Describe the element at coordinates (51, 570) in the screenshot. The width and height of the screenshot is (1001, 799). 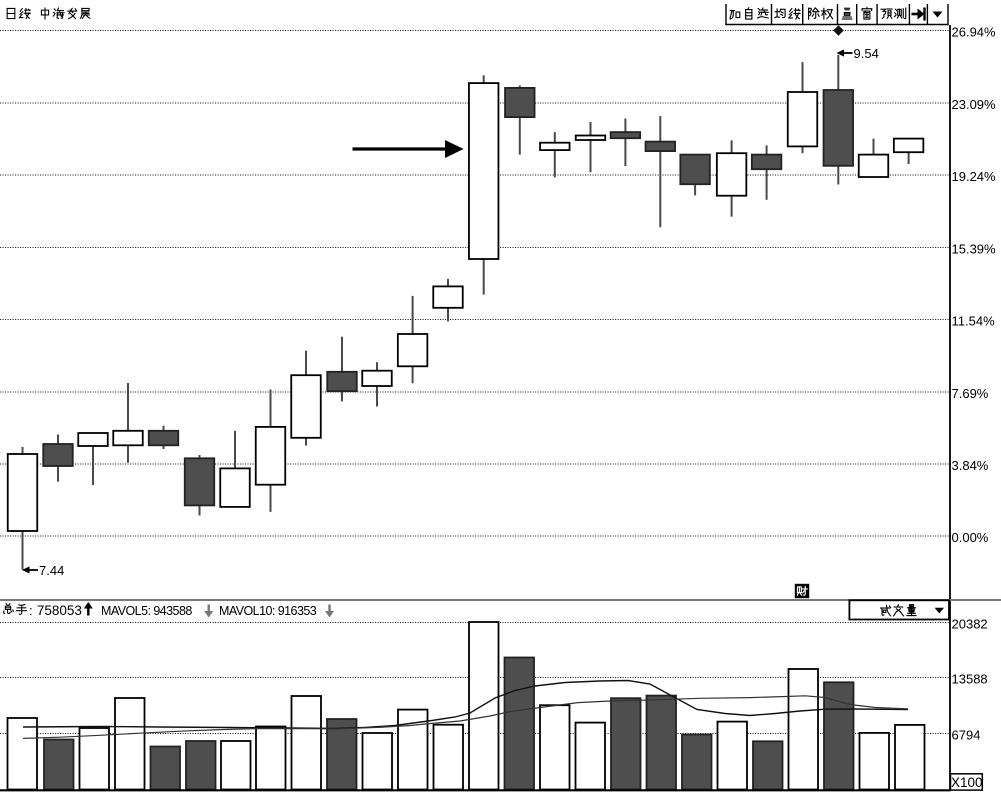
I see `svg-text: 7.44` at that location.